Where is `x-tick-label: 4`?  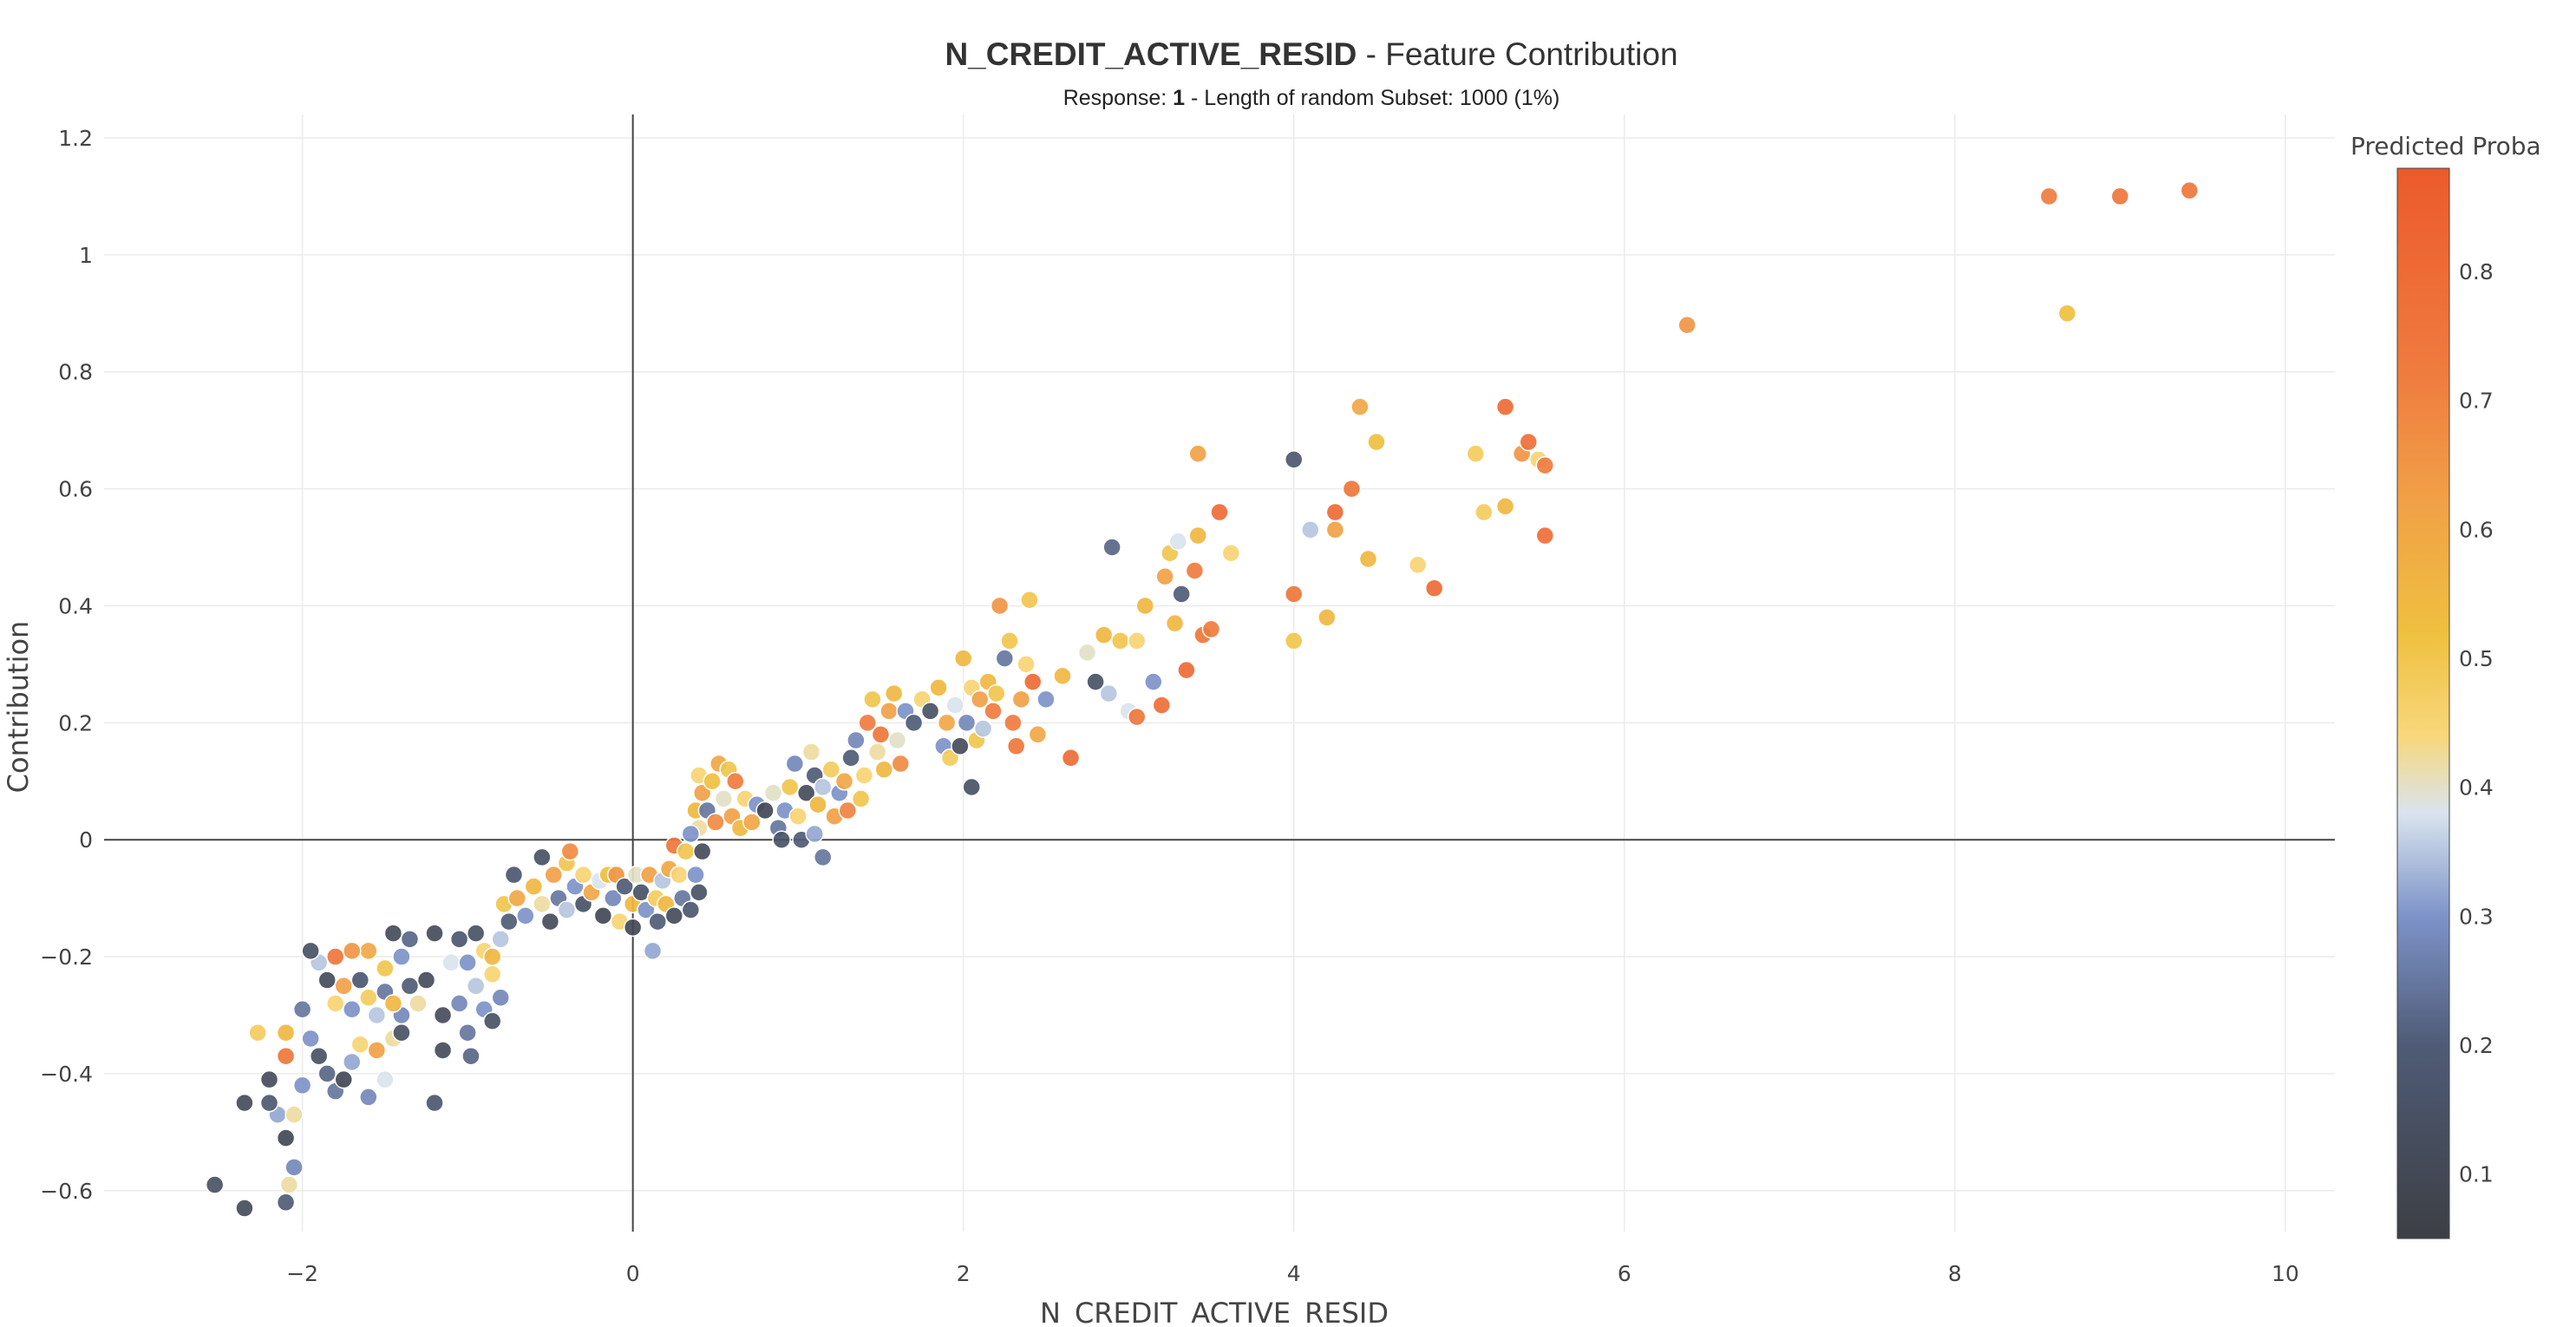
x-tick-label: 4 is located at coordinates (1294, 1273).